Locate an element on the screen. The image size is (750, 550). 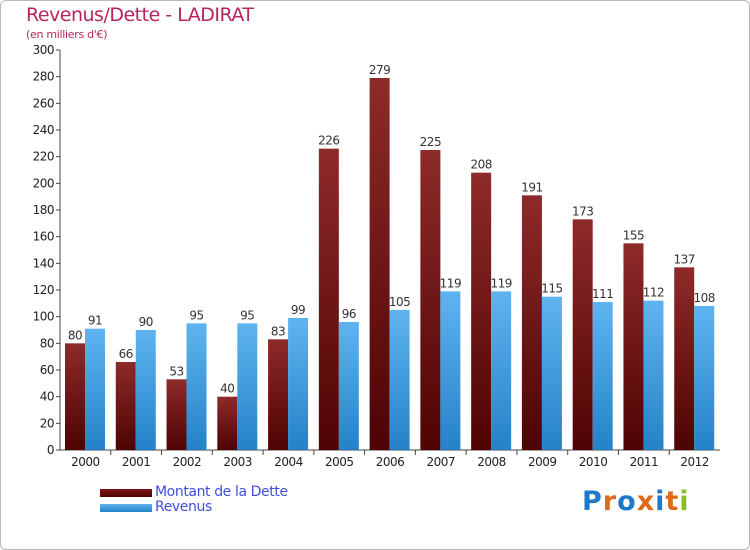
data-label-dette: 40 is located at coordinates (227, 389).